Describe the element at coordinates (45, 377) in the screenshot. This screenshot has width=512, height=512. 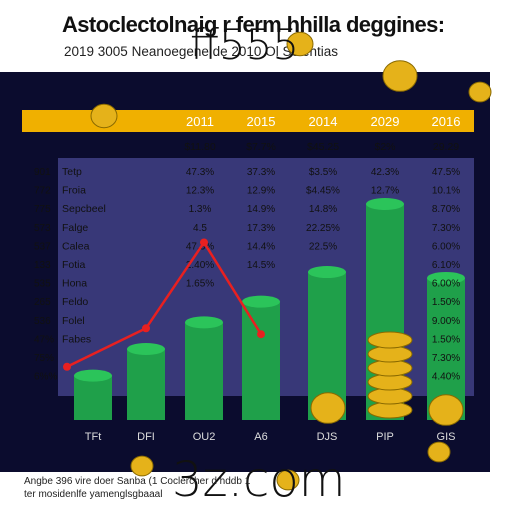
I see `left-axis-label: 6%%` at that location.